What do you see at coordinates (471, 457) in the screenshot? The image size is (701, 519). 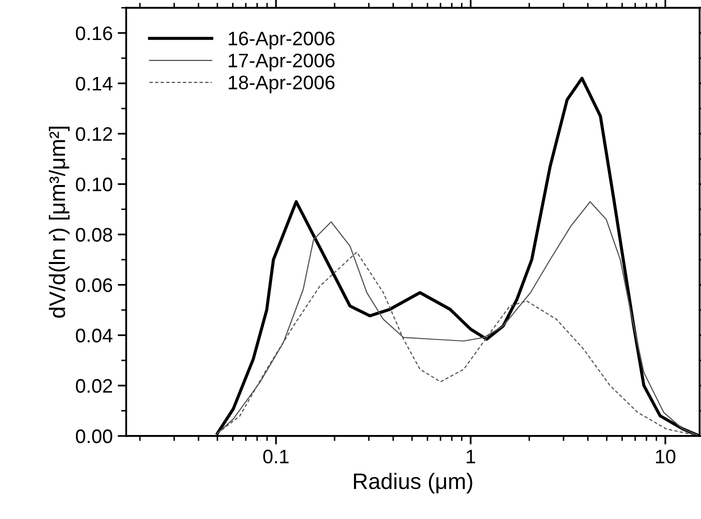 I see `x-tick-label: 1` at bounding box center [471, 457].